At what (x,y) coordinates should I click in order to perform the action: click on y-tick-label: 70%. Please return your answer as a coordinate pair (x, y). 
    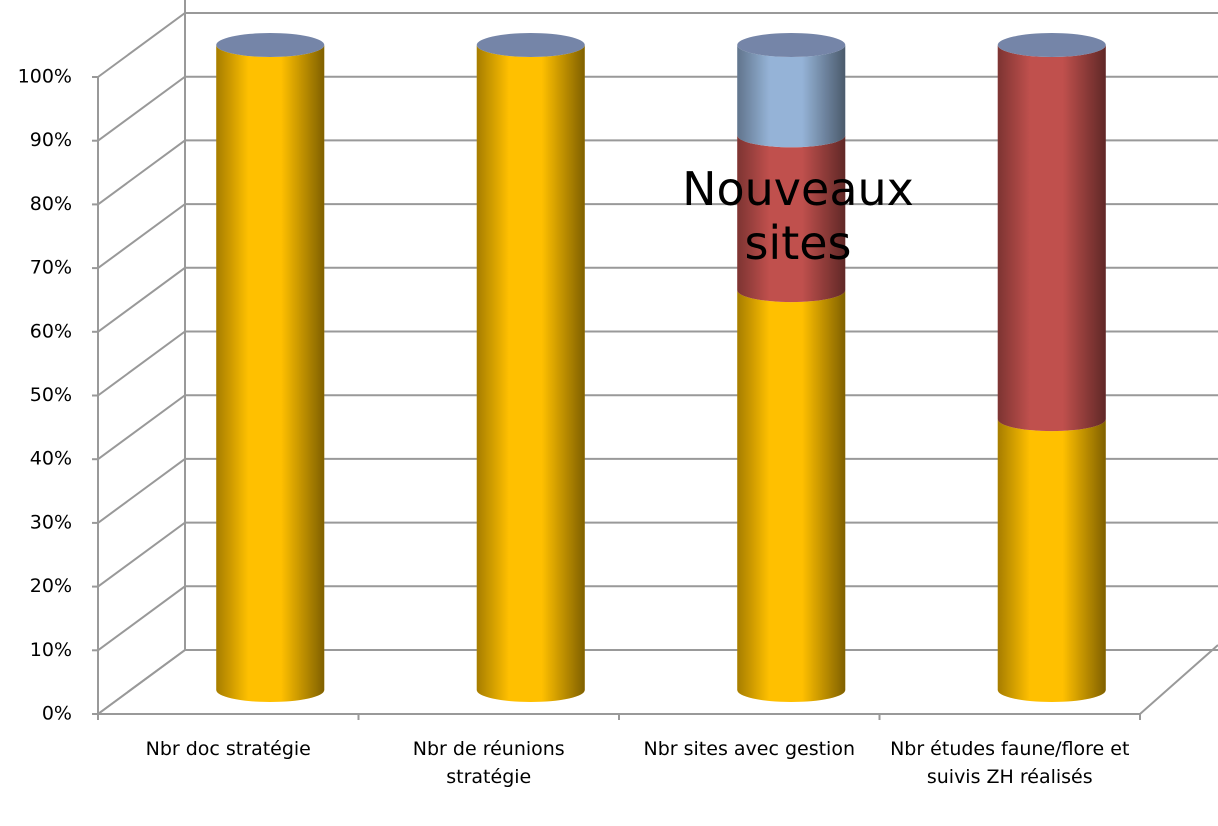
    Looking at the image, I should click on (51, 268).